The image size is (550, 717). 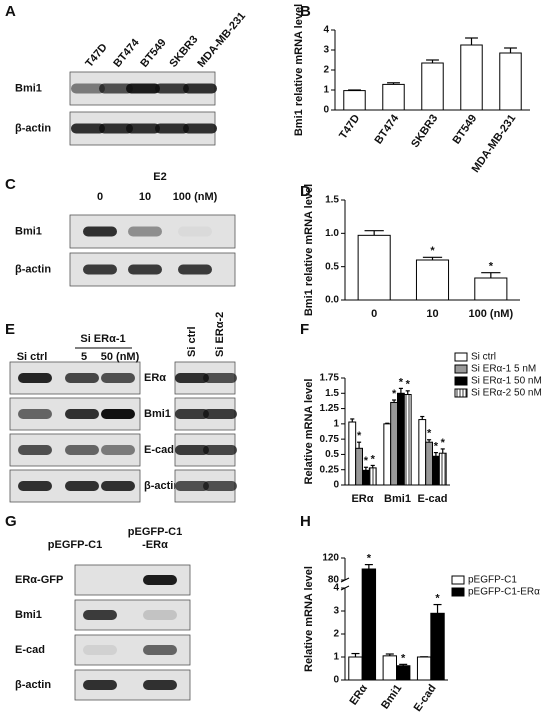 What do you see at coordinates (100, 197) in the screenshot?
I see `lane-label: 0` at bounding box center [100, 197].